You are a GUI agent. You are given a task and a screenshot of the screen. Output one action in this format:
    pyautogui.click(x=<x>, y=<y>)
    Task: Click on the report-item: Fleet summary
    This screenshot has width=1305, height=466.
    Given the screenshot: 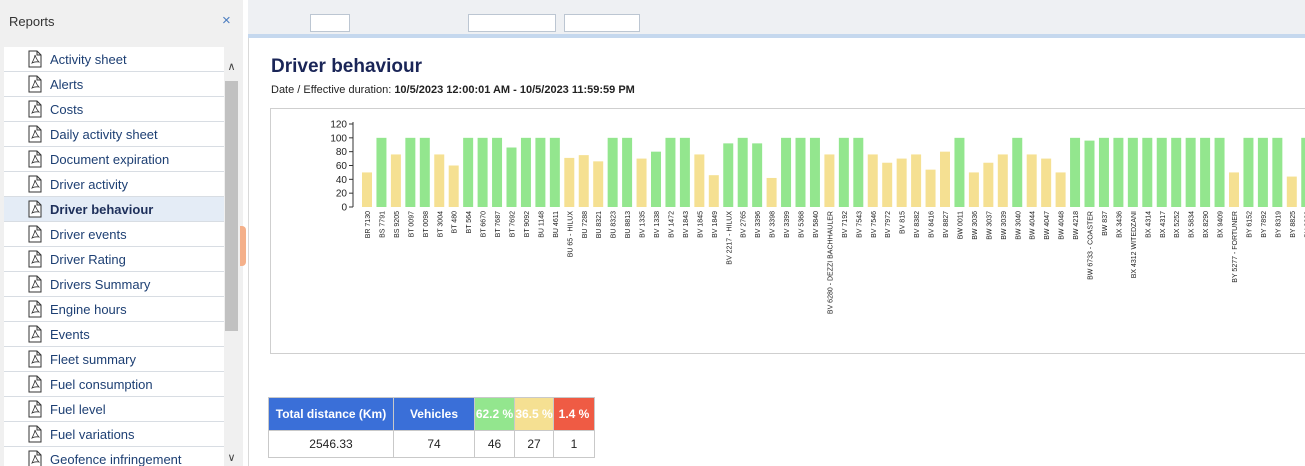 What is the action you would take?
    pyautogui.click(x=114, y=359)
    